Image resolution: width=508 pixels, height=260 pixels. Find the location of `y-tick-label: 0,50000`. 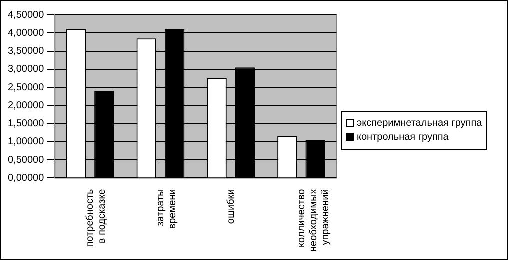

y-tick-label: 0,50000 is located at coordinates (26, 160).